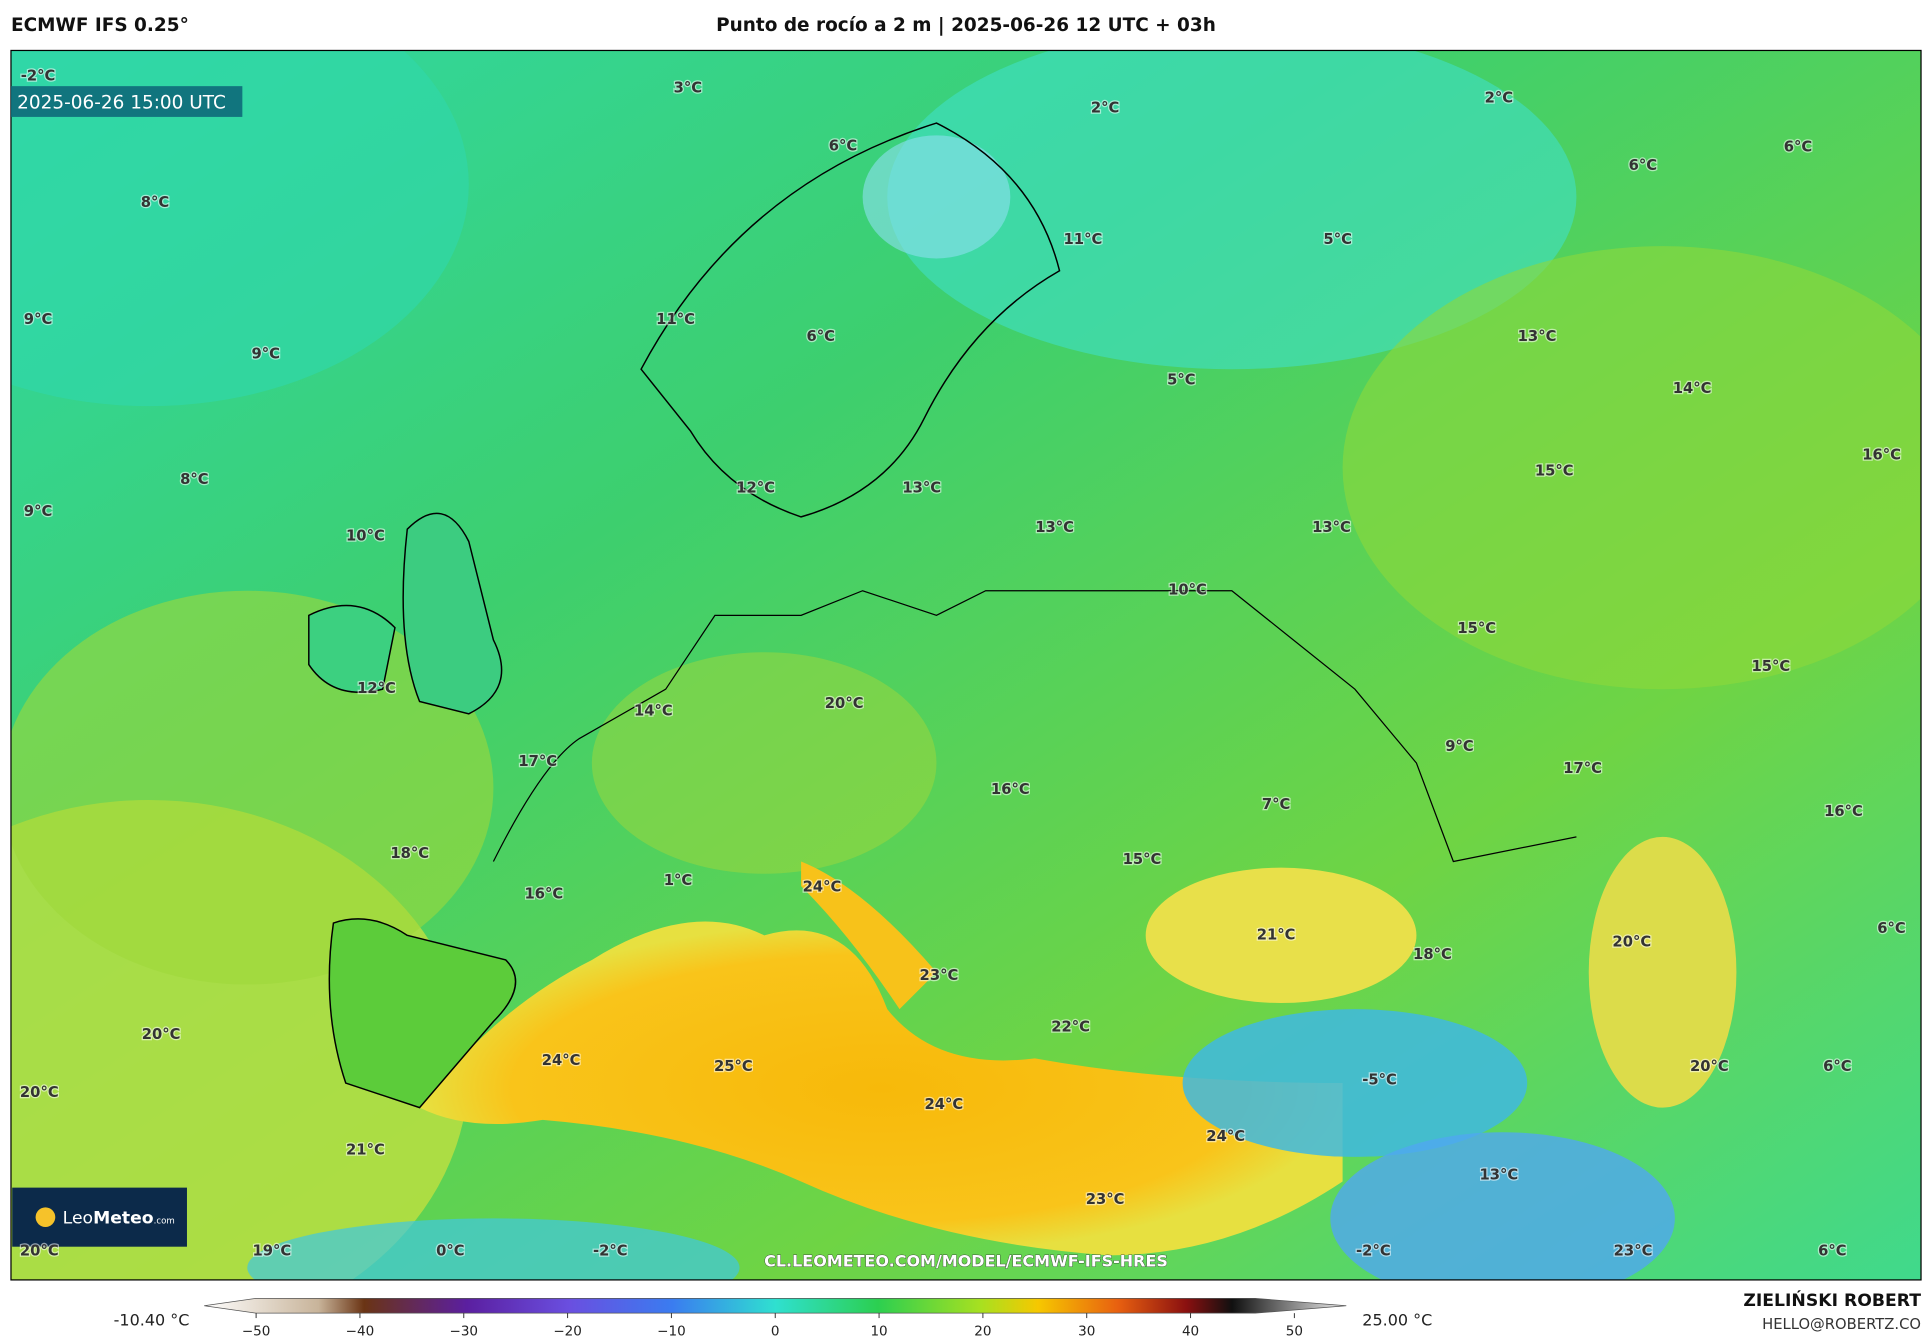  What do you see at coordinates (1397, 1319) in the screenshot?
I see `colorbar-max: 25.00 °C` at bounding box center [1397, 1319].